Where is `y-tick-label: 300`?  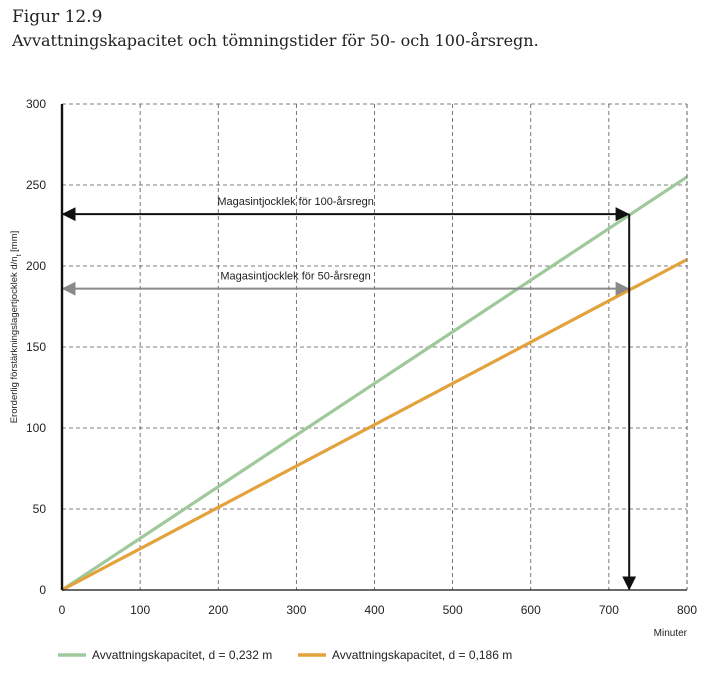
y-tick-label: 300 is located at coordinates (36, 104).